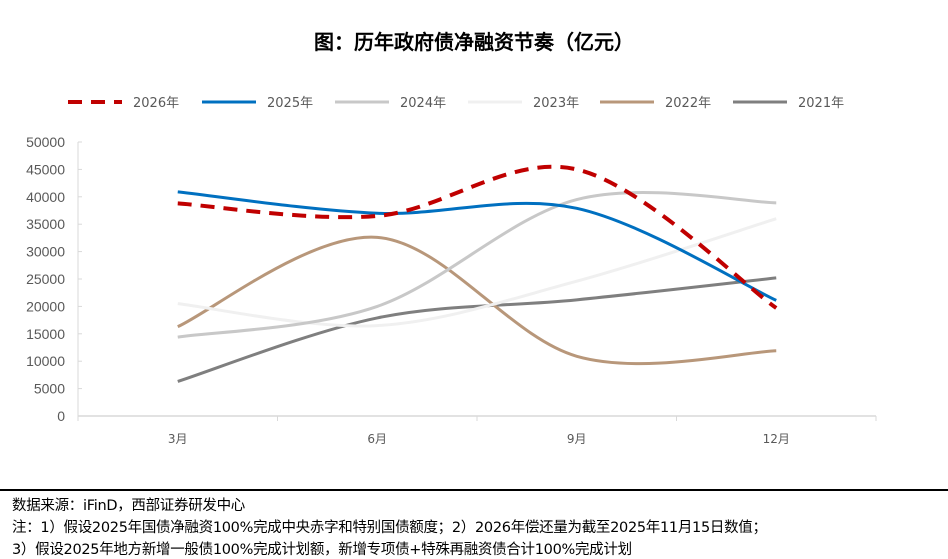 Image resolution: width=948 pixels, height=559 pixels. Describe the element at coordinates (474, 490) in the screenshot. I see `divider` at that location.